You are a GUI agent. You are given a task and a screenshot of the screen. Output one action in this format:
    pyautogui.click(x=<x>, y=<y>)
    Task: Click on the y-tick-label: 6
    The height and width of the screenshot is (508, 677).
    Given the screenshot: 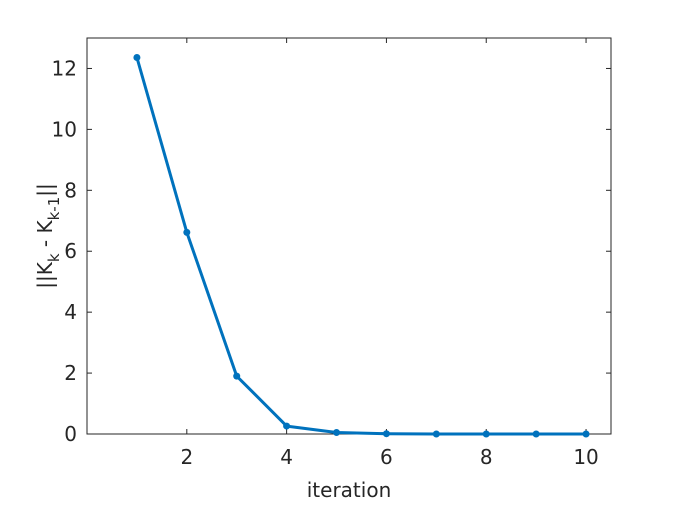 What is the action you would take?
    pyautogui.click(x=70, y=251)
    